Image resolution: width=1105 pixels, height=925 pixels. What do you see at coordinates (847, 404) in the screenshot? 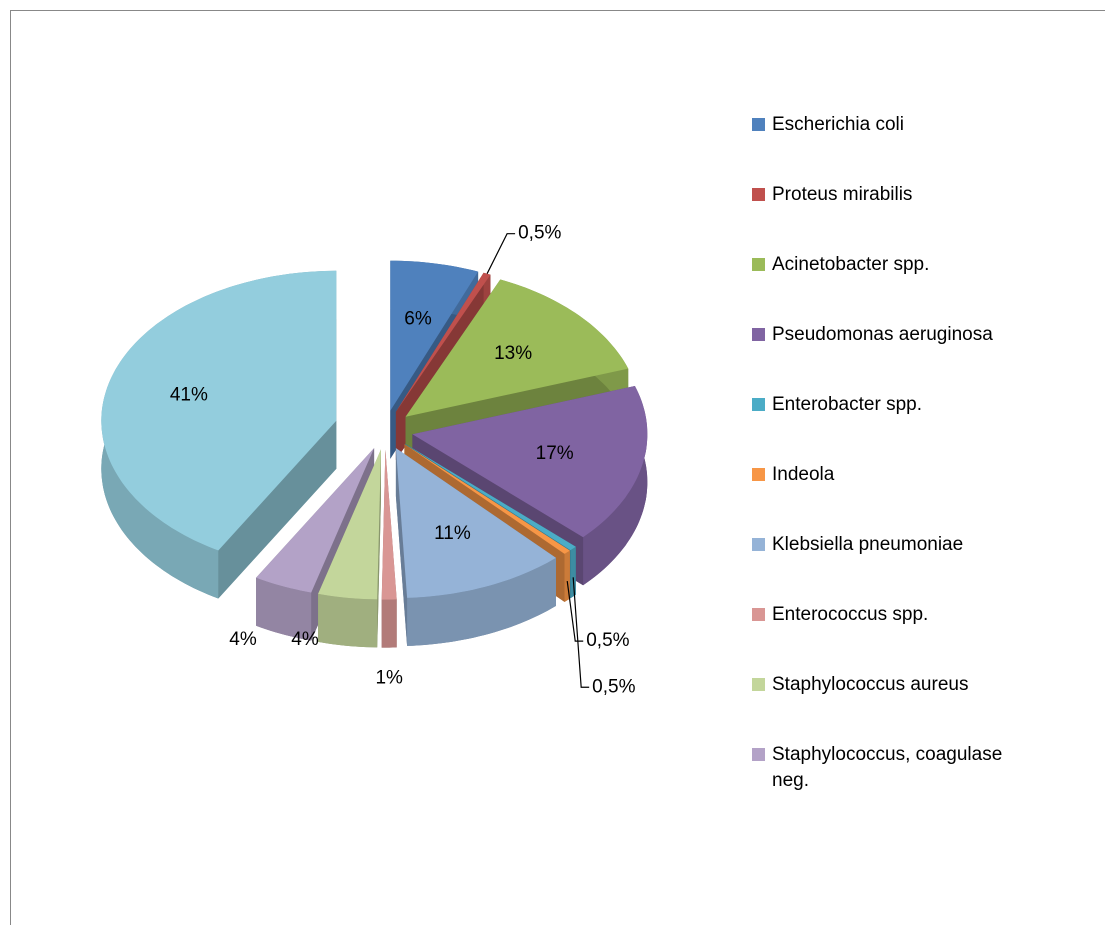
I see `legend-label: Enterobacter spp.` at bounding box center [847, 404].